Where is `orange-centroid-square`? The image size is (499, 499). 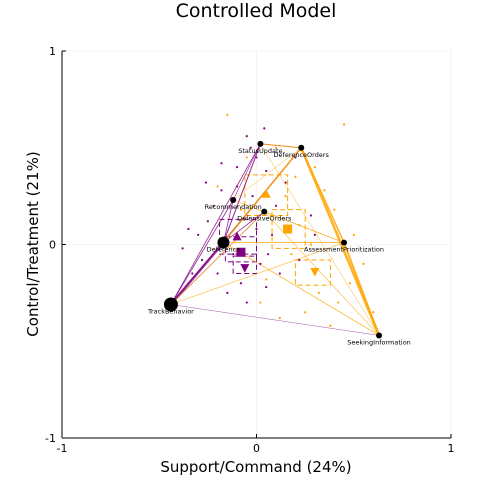
orange-centroid-square is located at coordinates (288, 229).